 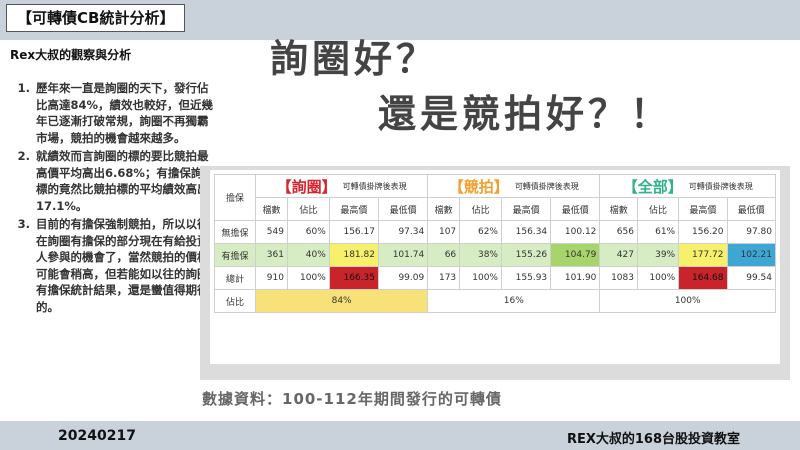 What do you see at coordinates (352, 399) in the screenshot?
I see `data-source-note: 數據資料：100-112年期間發行的可轉債` at bounding box center [352, 399].